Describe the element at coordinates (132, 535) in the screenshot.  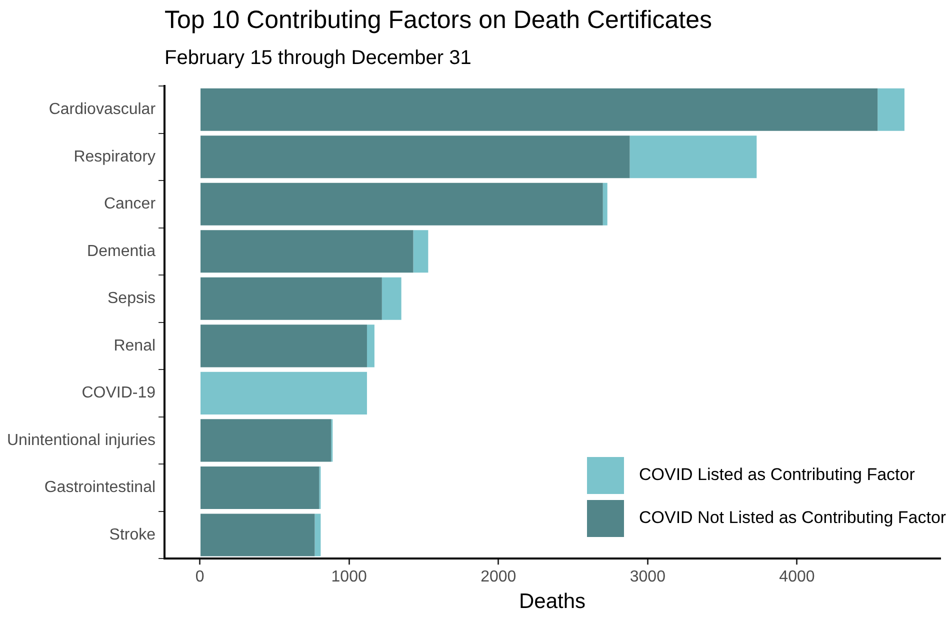
I see `y-tick-label: Stroke` at that location.